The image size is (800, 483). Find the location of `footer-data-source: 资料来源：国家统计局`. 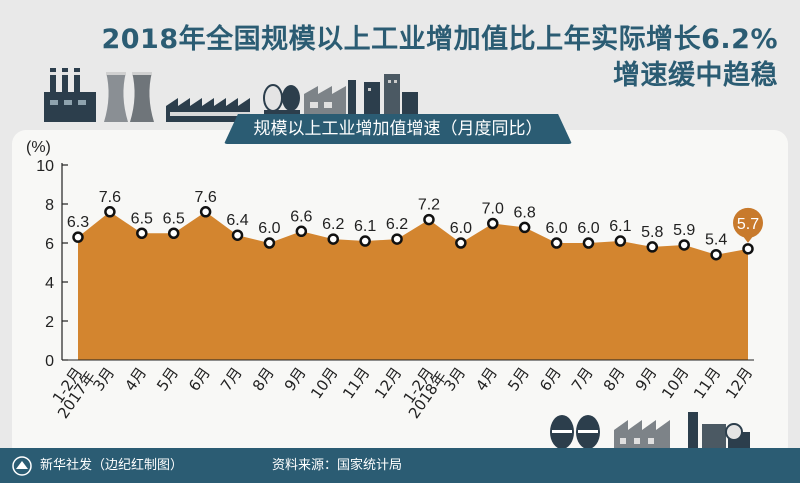

footer-data-source: 资料来源：国家统计局 is located at coordinates (337, 465).